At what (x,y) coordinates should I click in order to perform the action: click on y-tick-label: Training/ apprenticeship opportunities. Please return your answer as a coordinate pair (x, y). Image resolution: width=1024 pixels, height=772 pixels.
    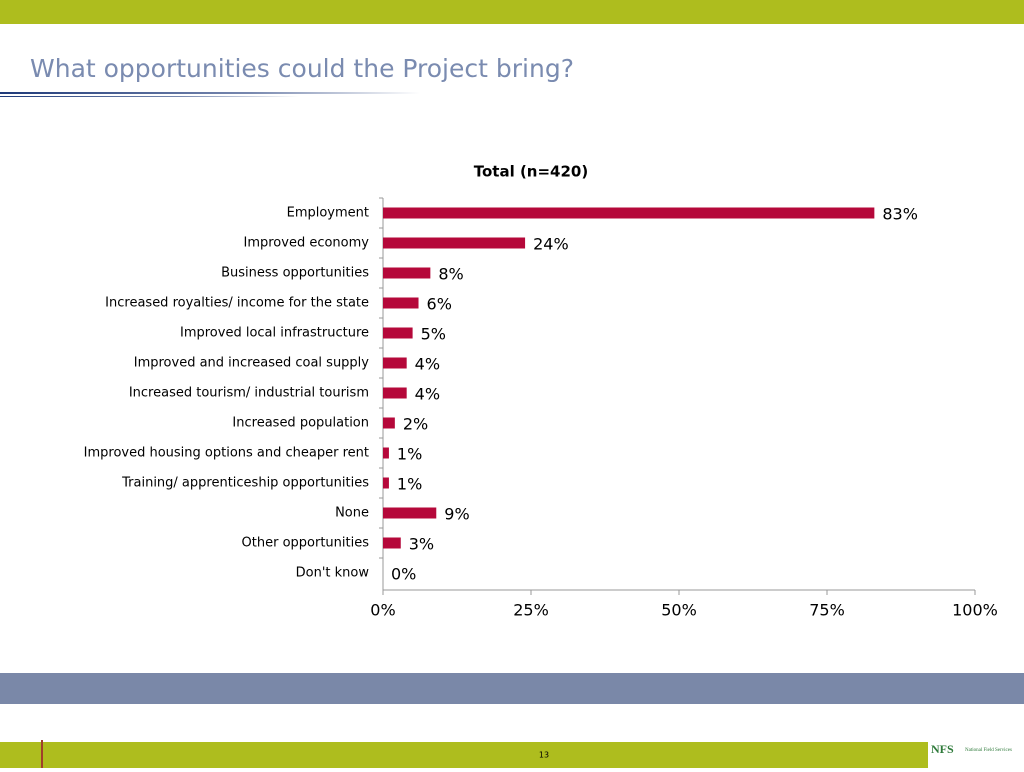
    Looking at the image, I should click on (245, 483).